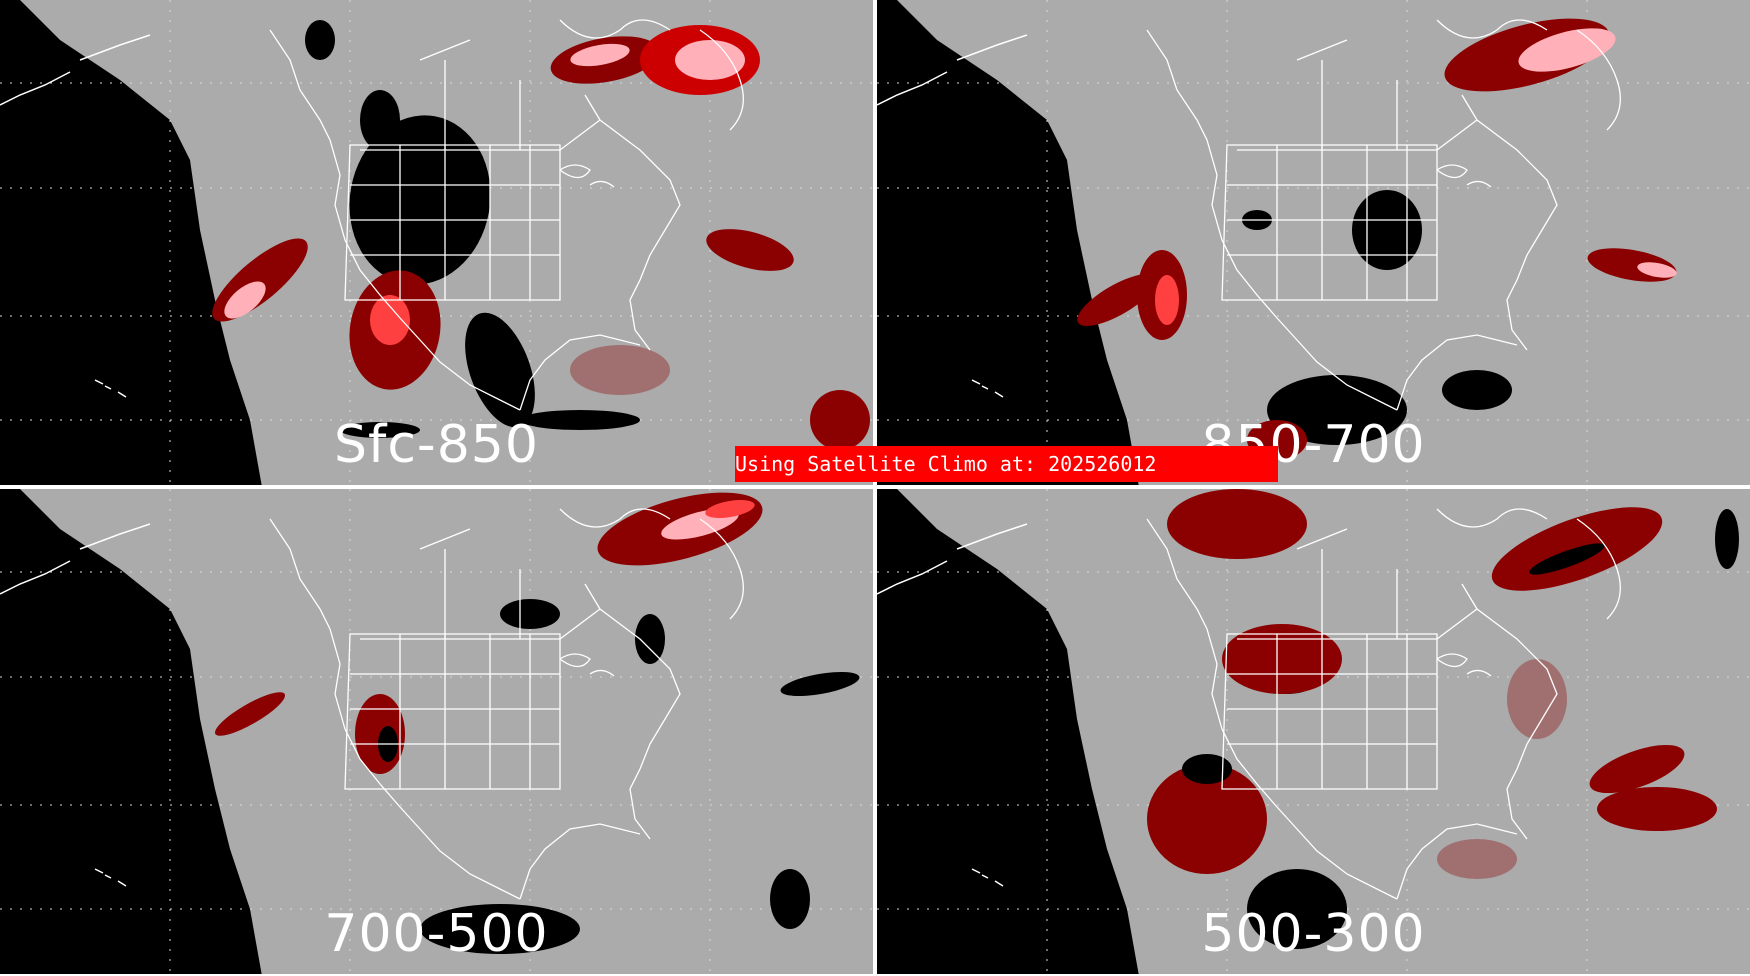 Image resolution: width=1750 pixels, height=976 pixels. I want to click on layer-label: 700-500, so click(436, 934).